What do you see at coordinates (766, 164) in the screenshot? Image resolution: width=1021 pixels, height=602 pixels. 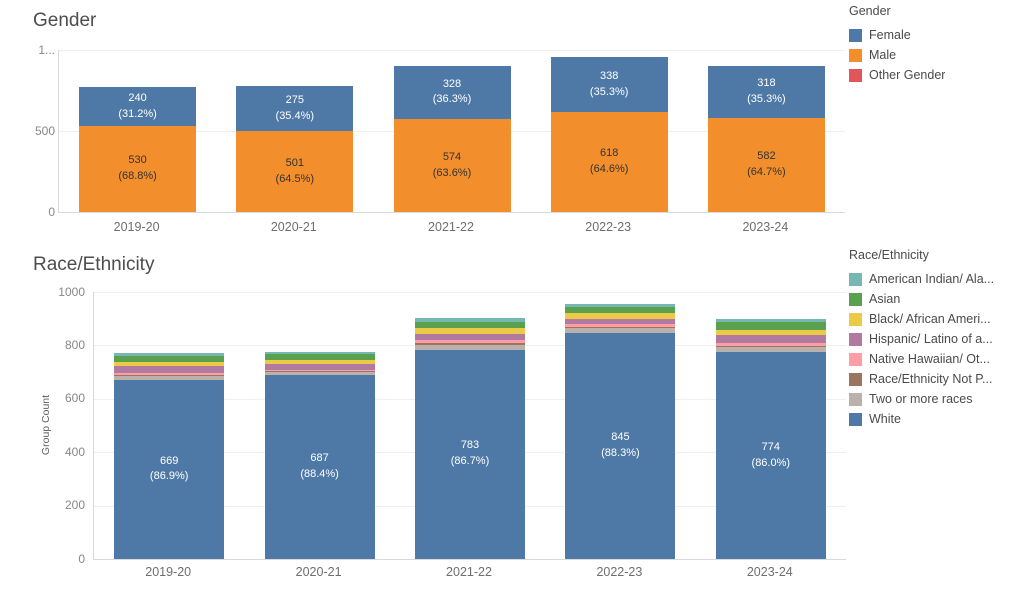 I see `segment-Male-2023-24: 582 (64.7%)` at bounding box center [766, 164].